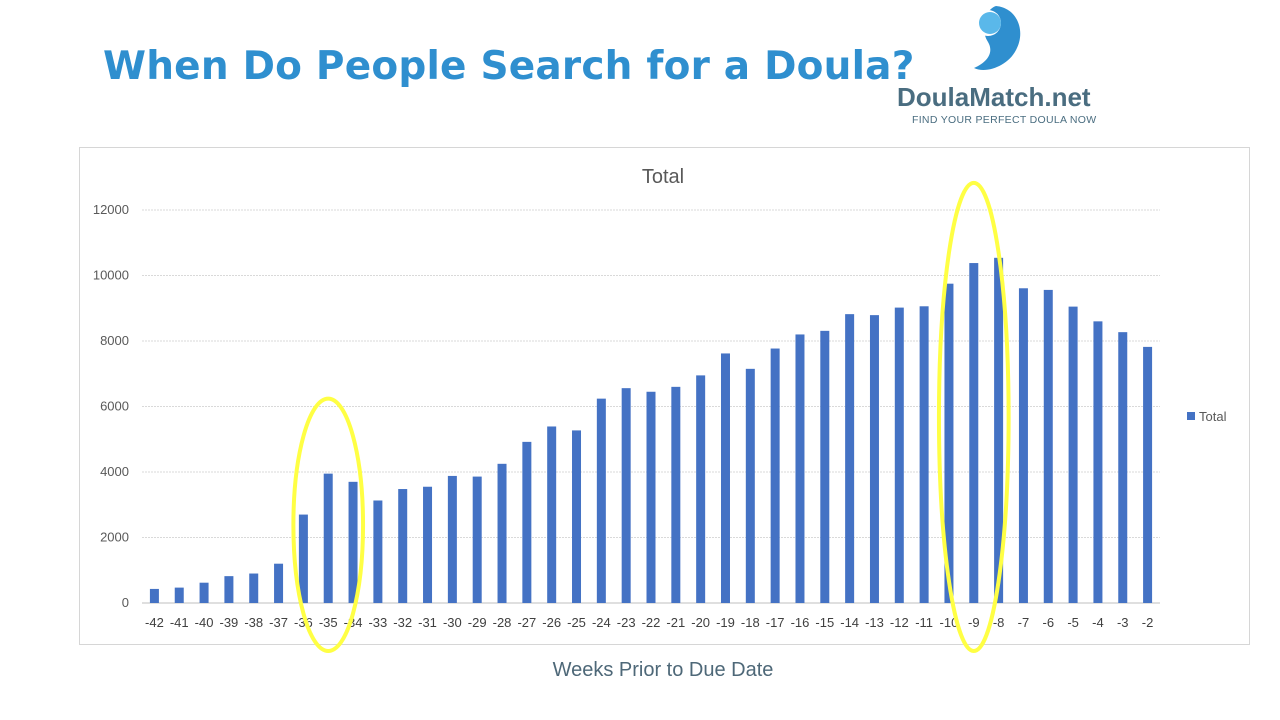 This screenshot has width=1280, height=720. I want to click on y-tick-label: 2000, so click(114, 537).